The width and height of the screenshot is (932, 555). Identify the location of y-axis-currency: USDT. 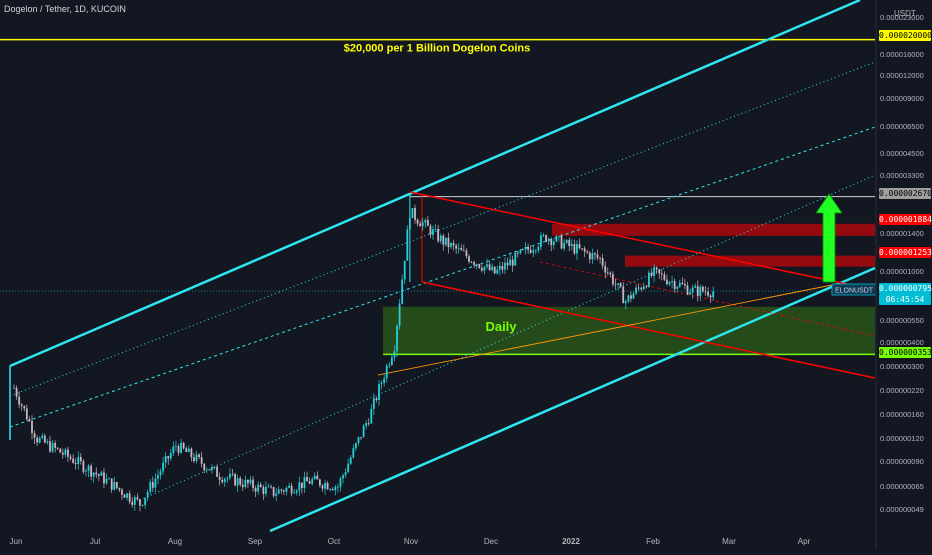
(905, 13).